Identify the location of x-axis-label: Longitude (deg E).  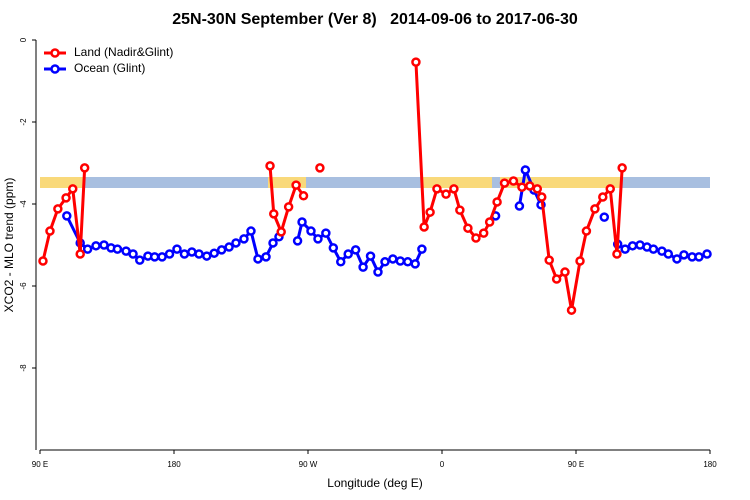
(374, 483).